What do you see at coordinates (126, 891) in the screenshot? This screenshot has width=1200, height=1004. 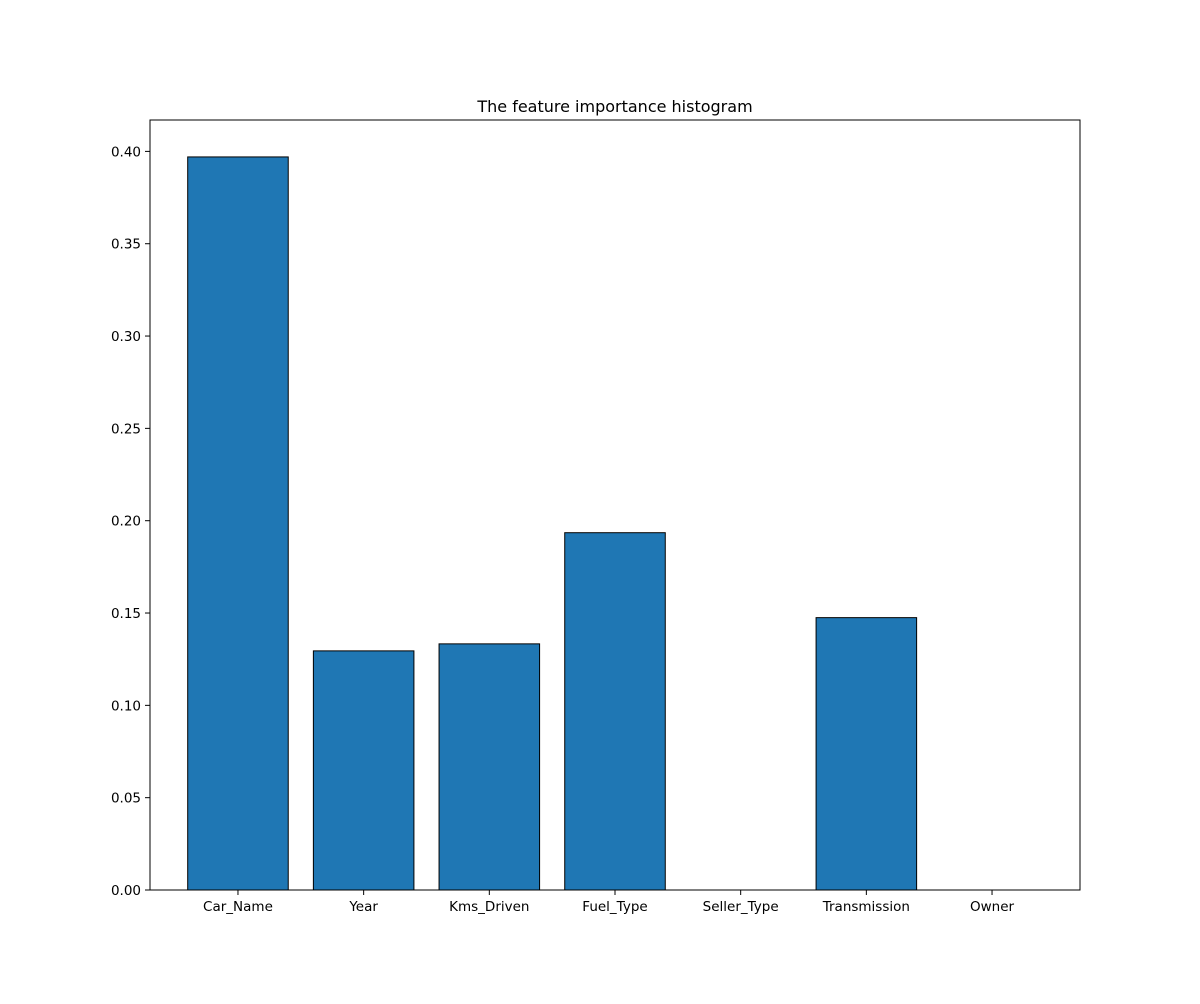 I see `y-tick-label: 0.00` at bounding box center [126, 891].